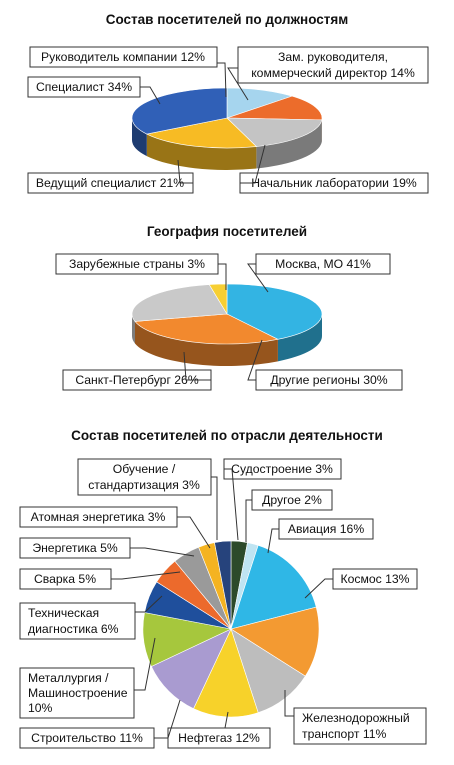 This screenshot has height=765, width=454. I want to click on pie-geography, so click(227, 325).